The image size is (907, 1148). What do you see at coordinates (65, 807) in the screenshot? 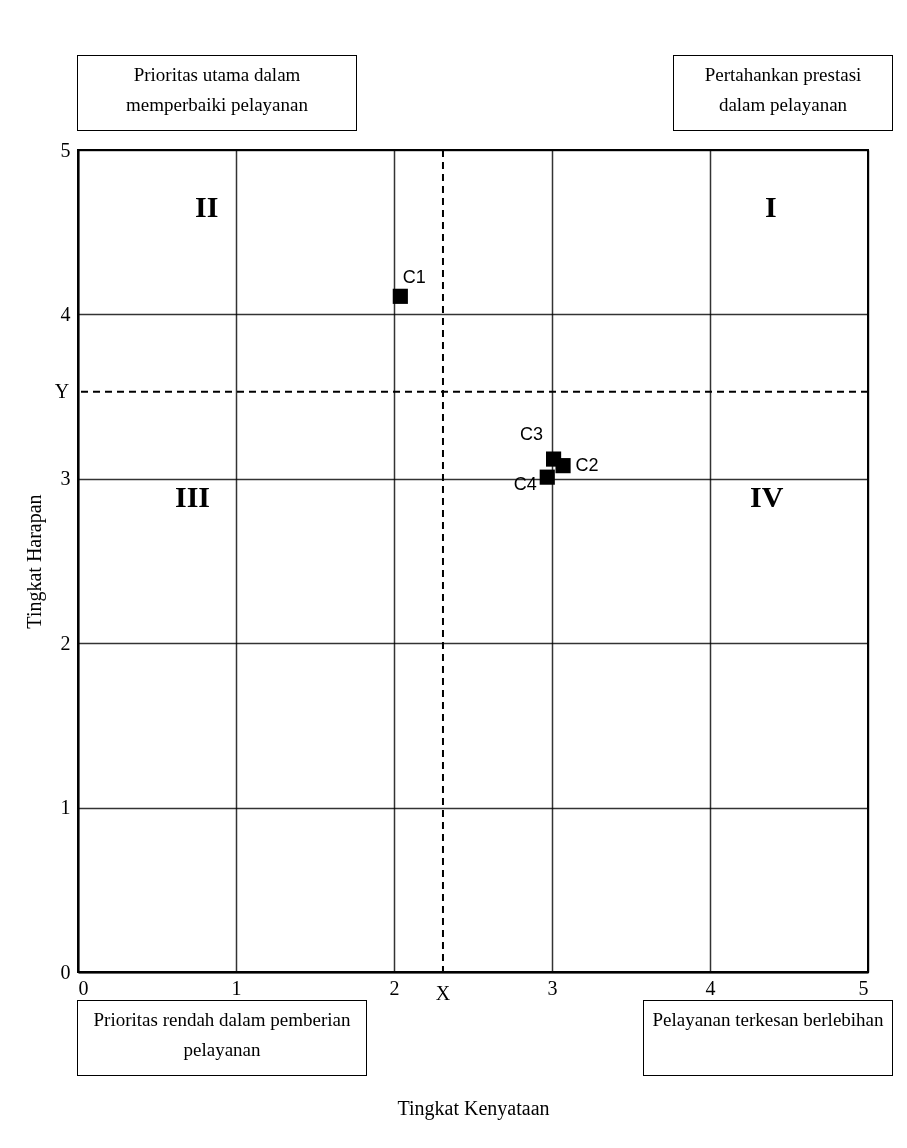
I see `y-tick-label: 1` at bounding box center [65, 807].